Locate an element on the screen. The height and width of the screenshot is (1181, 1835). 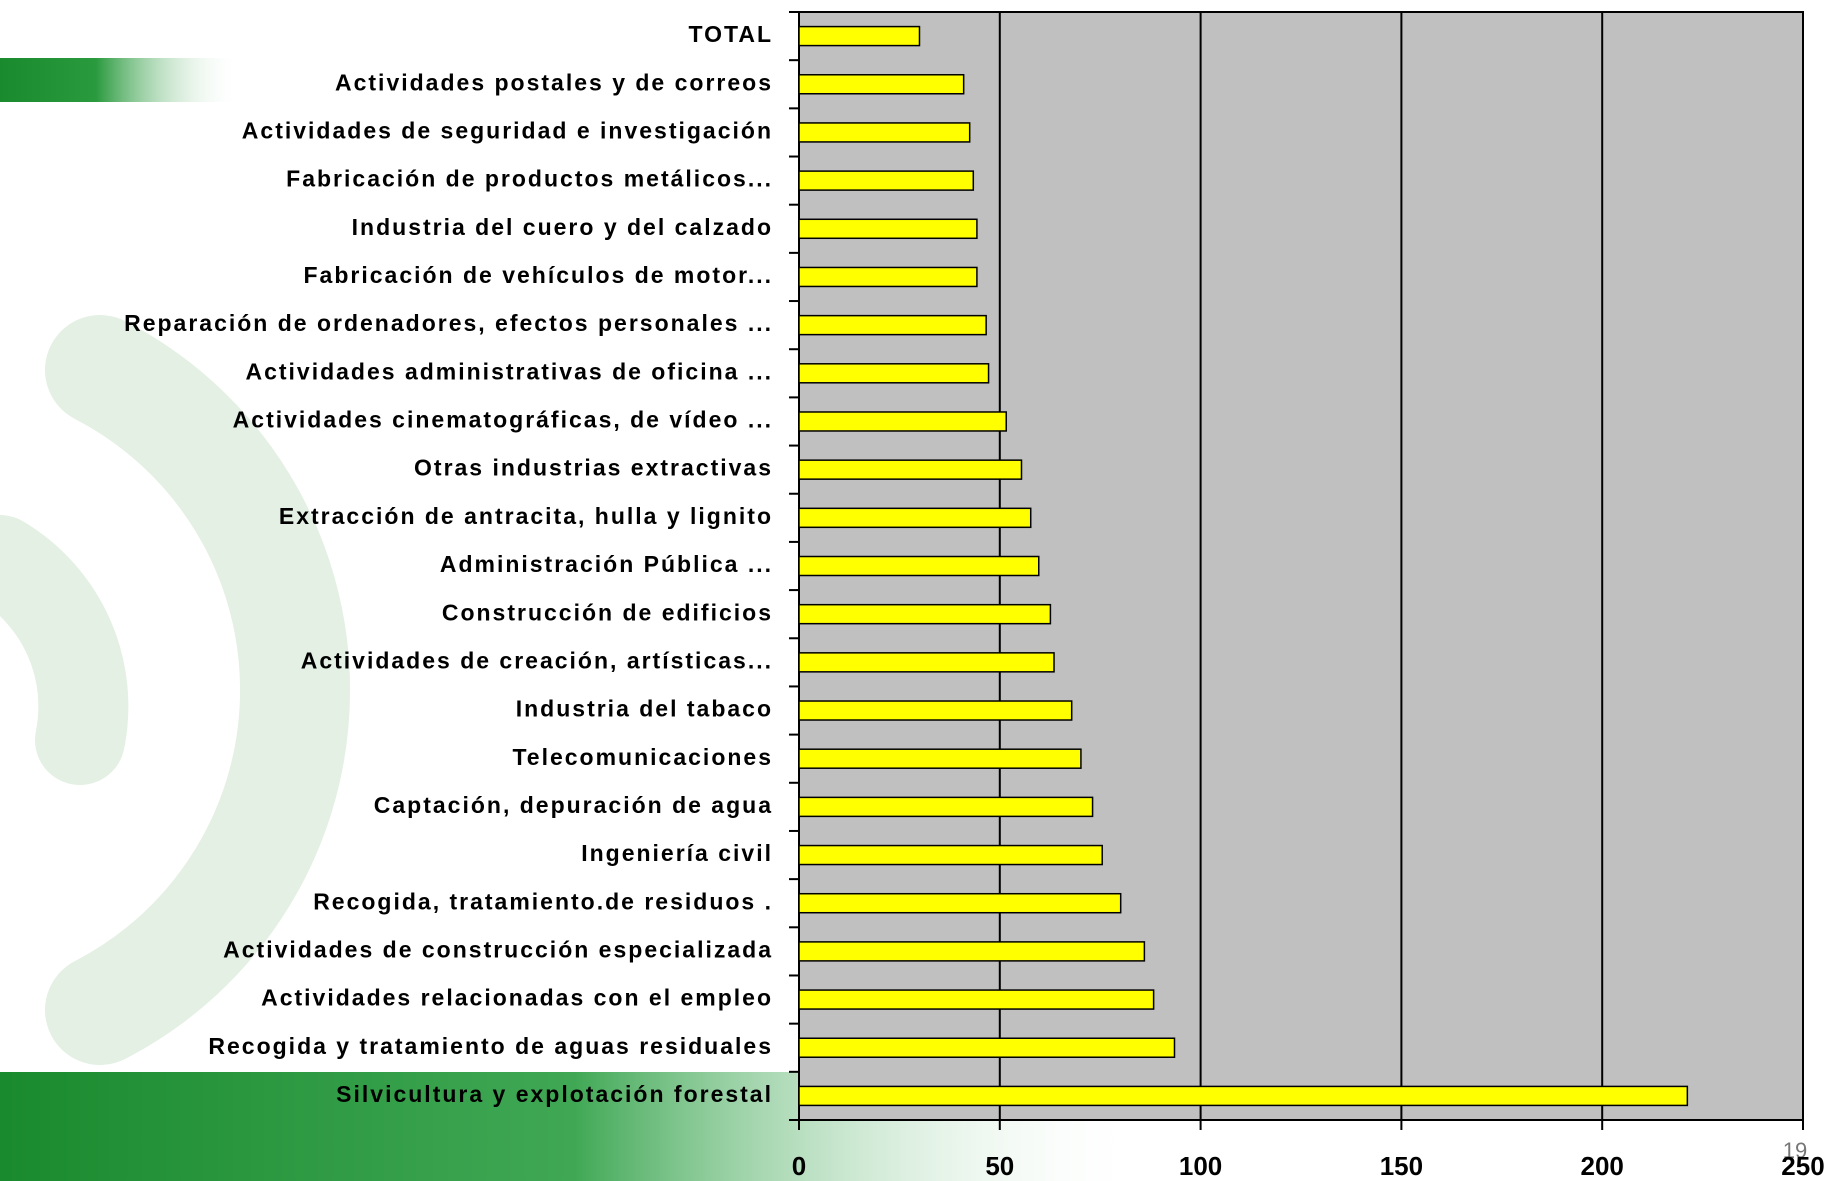
y-tick-label: Industria del tabaco is located at coordinates (644, 709).